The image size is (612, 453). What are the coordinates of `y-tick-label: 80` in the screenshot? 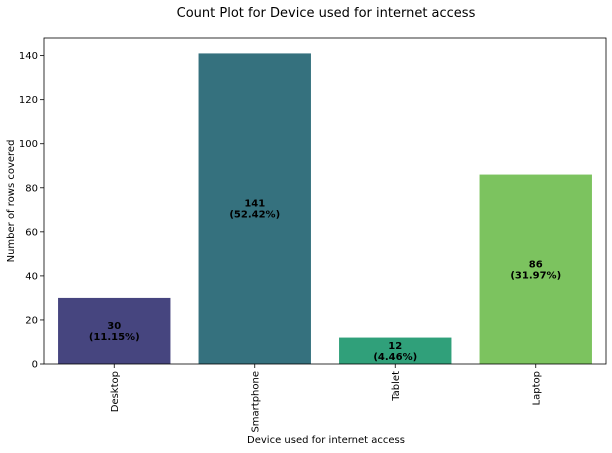 It's located at (31, 188).